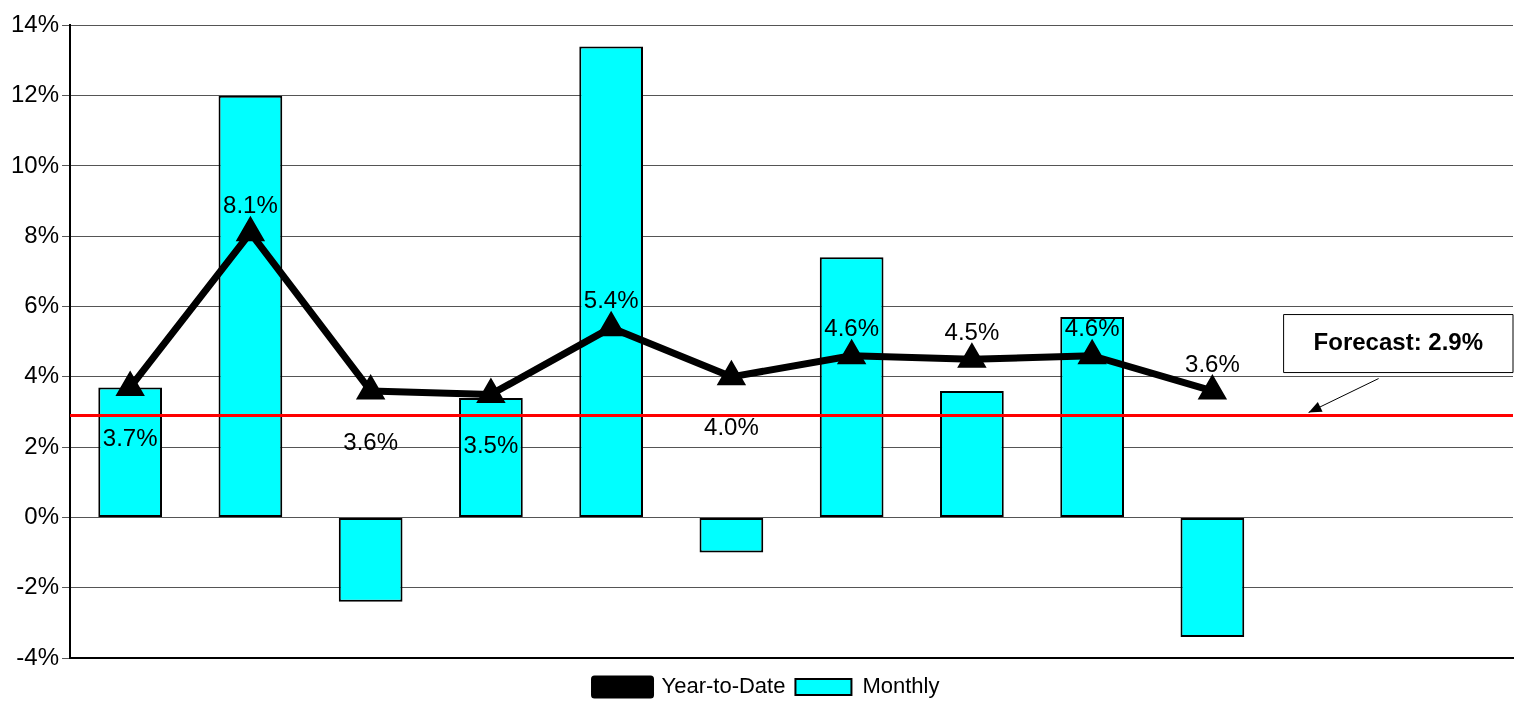  Describe the element at coordinates (1398, 342) in the screenshot. I see `ref-line-label: Forecast: 2.9%` at that location.